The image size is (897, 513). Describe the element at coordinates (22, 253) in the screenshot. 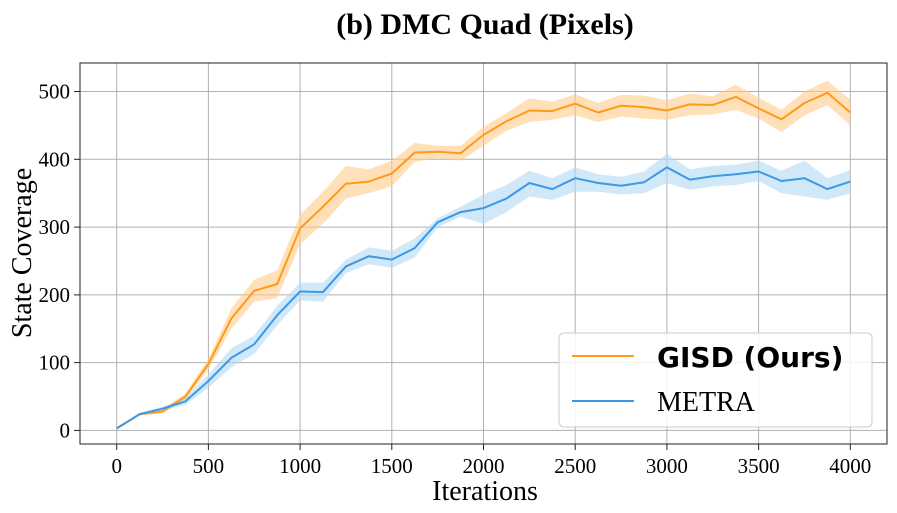

I see `y-axis-label: State Coverage` at that location.